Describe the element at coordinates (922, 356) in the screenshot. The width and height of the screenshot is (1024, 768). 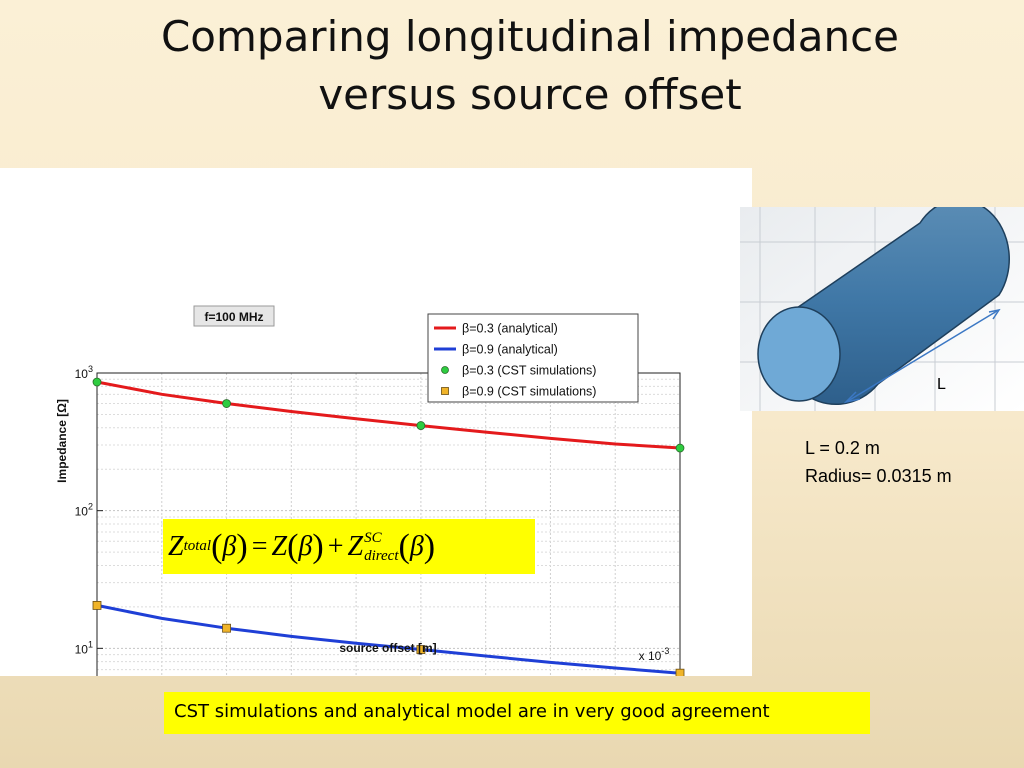
I see `length-dimension-line` at that location.